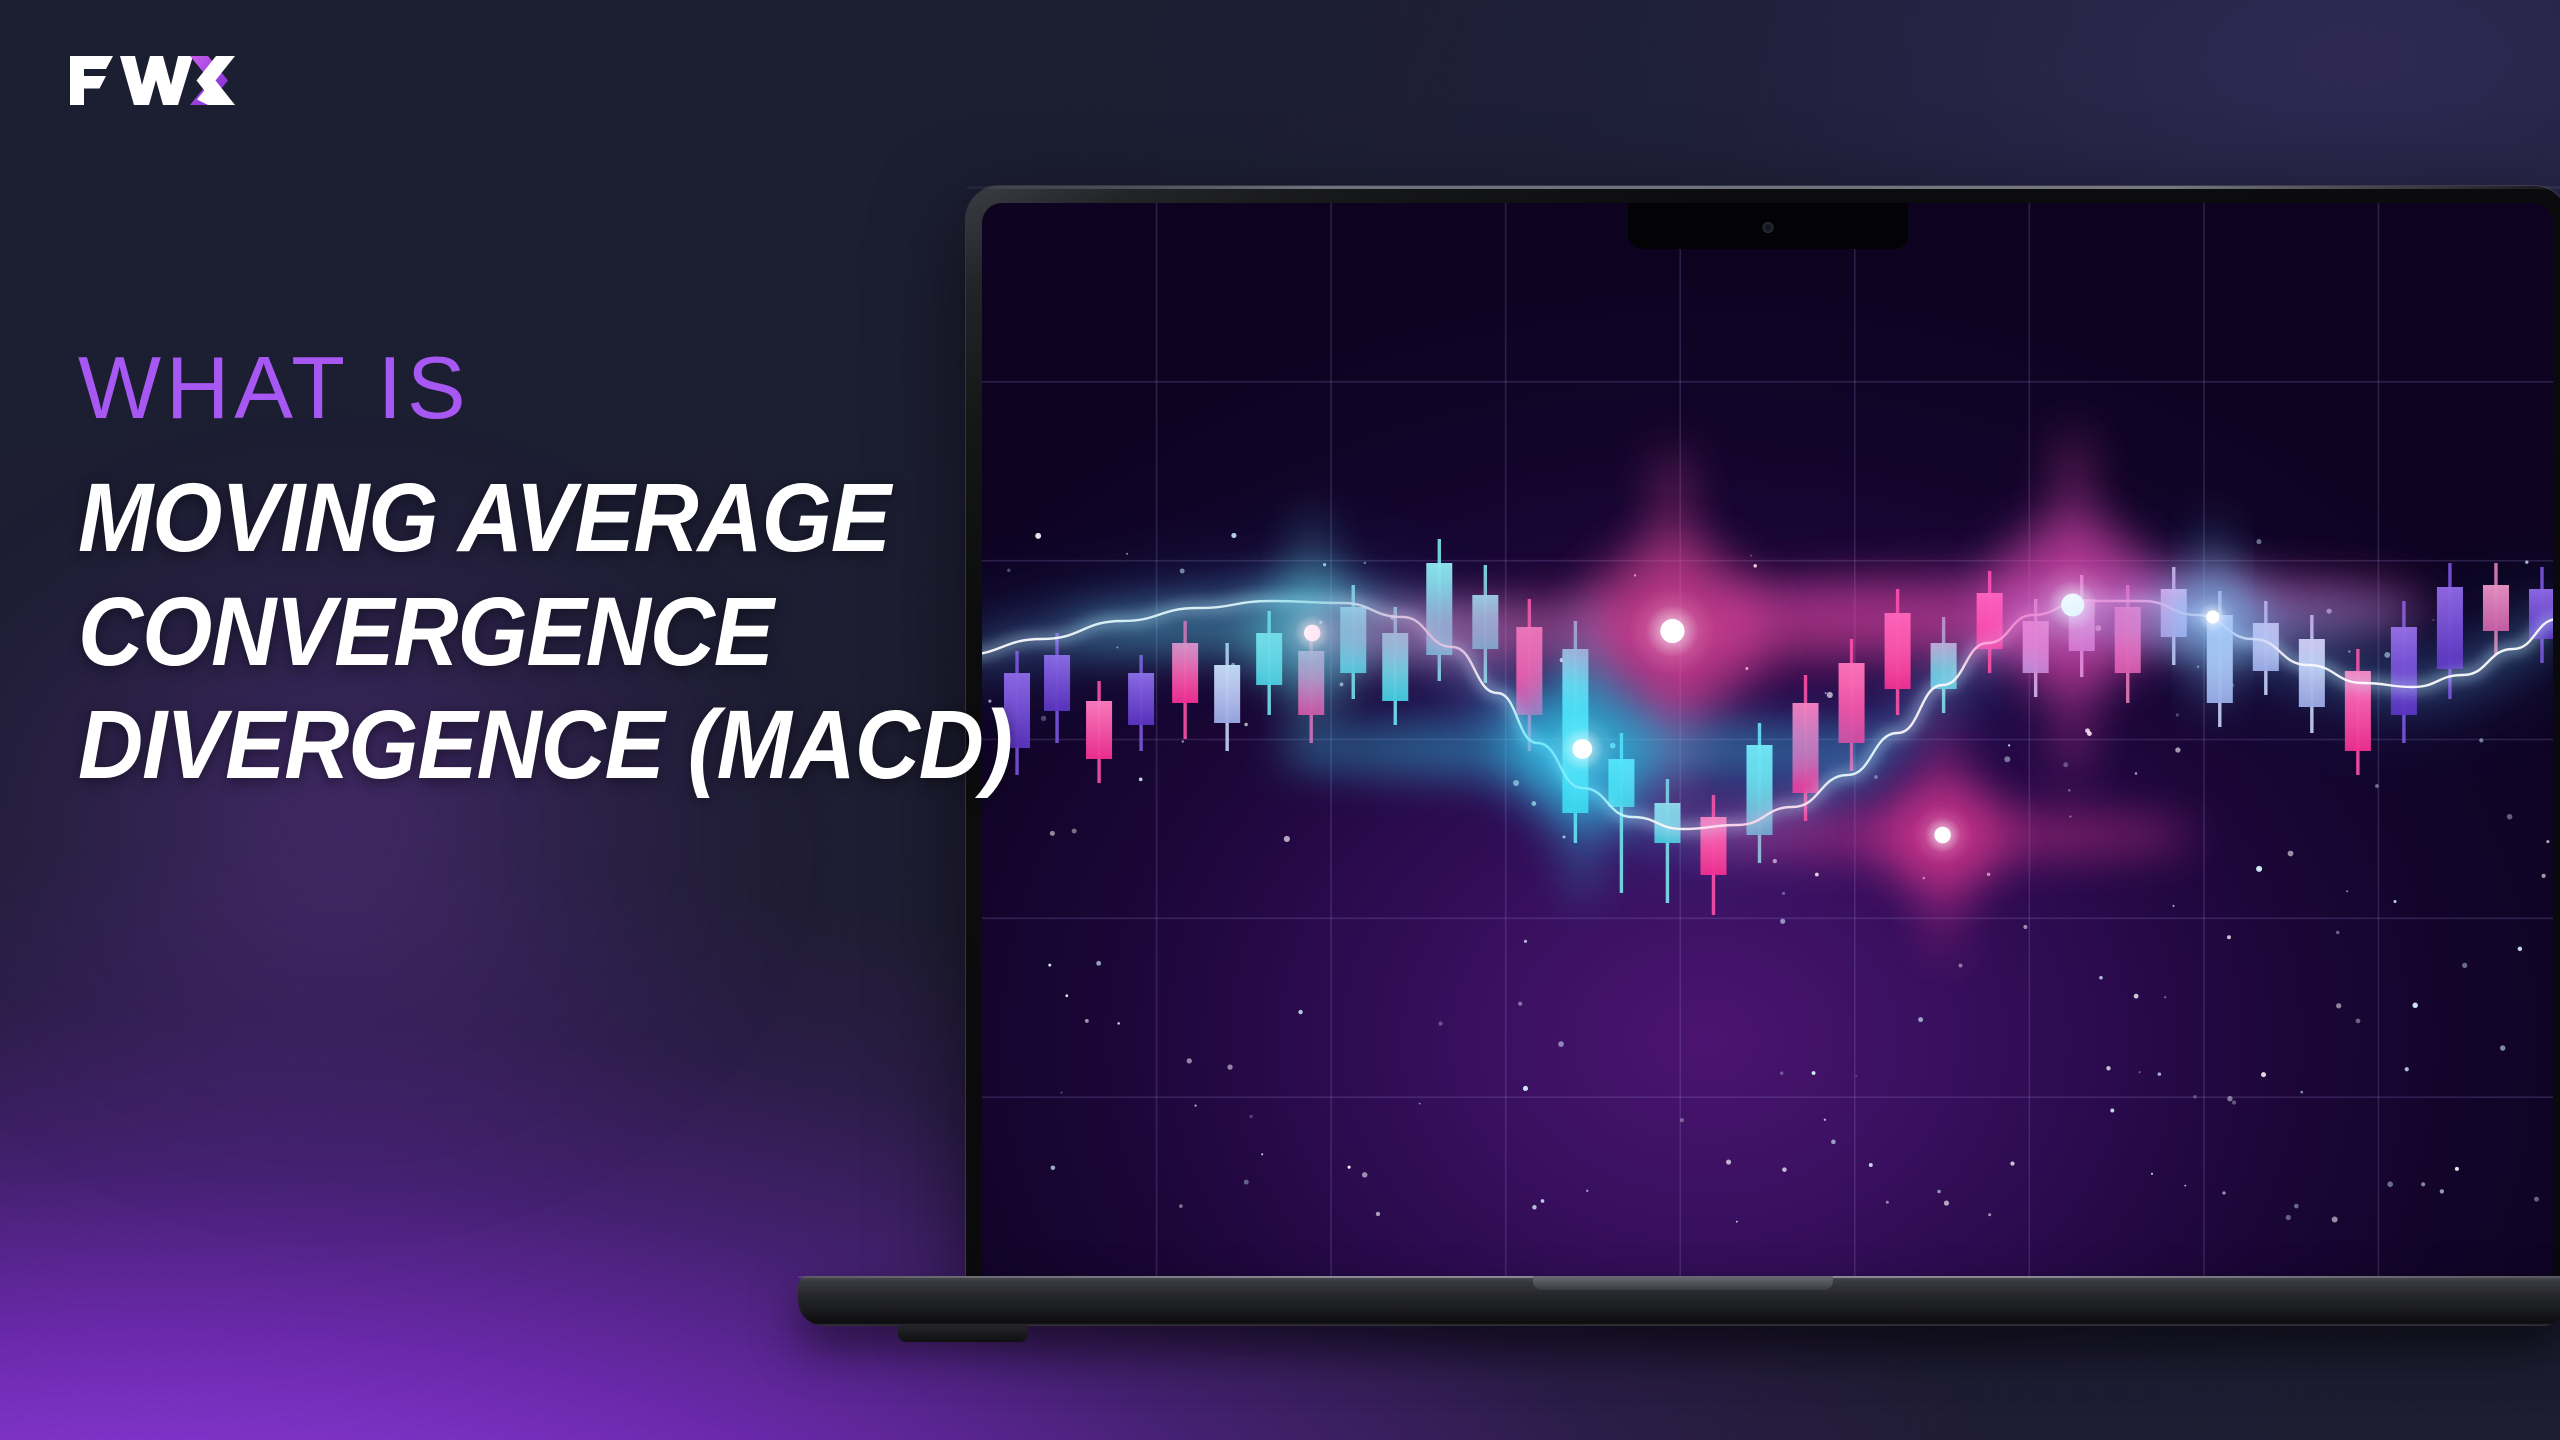 The image size is (2560, 1440). What do you see at coordinates (1679, 1309) in the screenshot?
I see `laptop-base` at bounding box center [1679, 1309].